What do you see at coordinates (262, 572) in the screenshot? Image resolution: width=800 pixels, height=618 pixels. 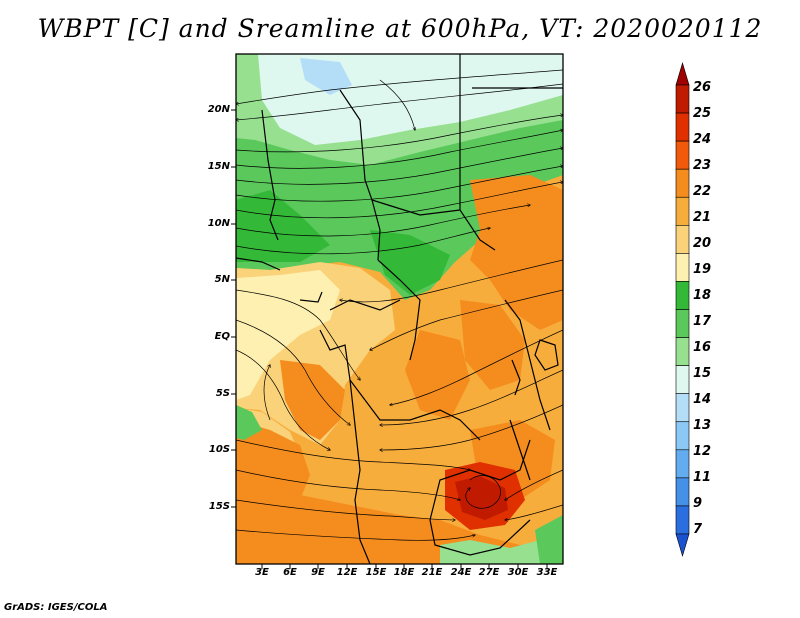 I see `lon-label: 3E` at bounding box center [262, 572].